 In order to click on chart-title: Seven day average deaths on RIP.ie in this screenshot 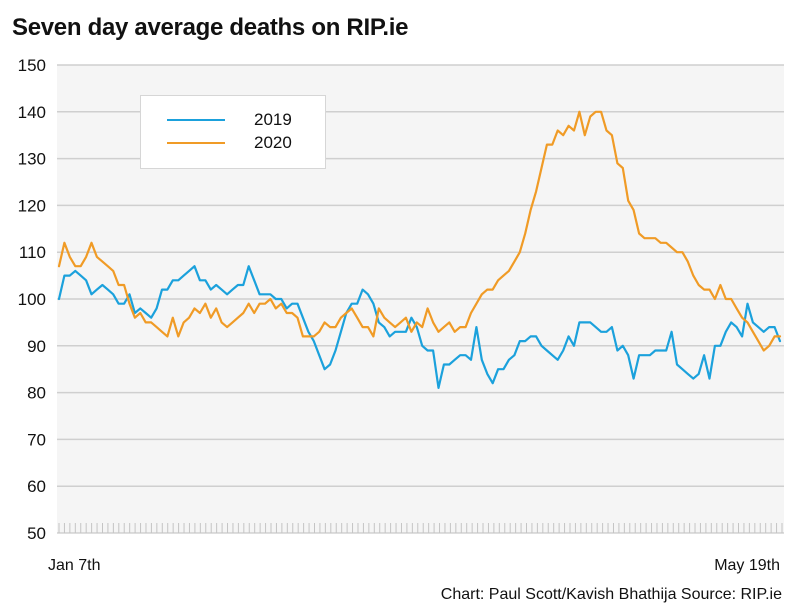, I will do `click(210, 27)`.